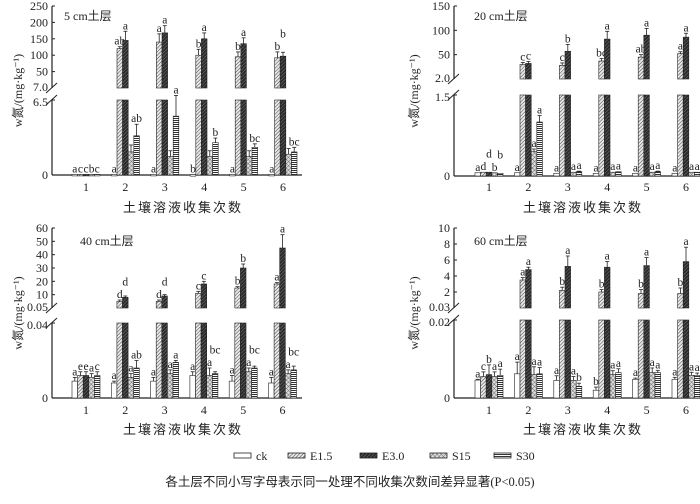 The height and width of the screenshot is (504, 700). I want to click on y-tick-label: 200, so click(39, 22).